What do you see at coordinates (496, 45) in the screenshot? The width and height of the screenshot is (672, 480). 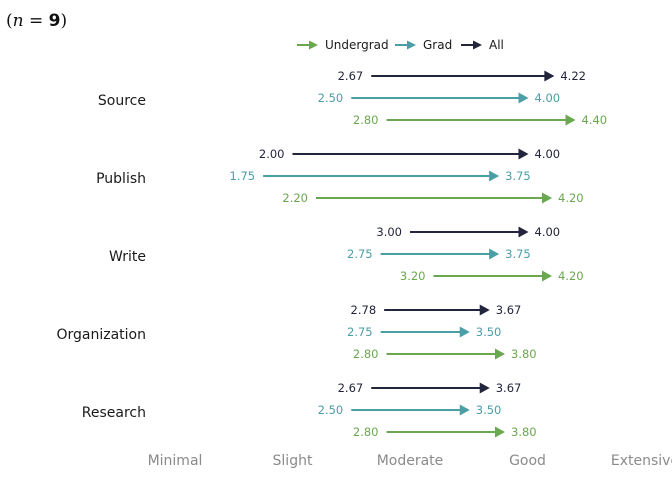 I see `legend-label-all: All` at bounding box center [496, 45].